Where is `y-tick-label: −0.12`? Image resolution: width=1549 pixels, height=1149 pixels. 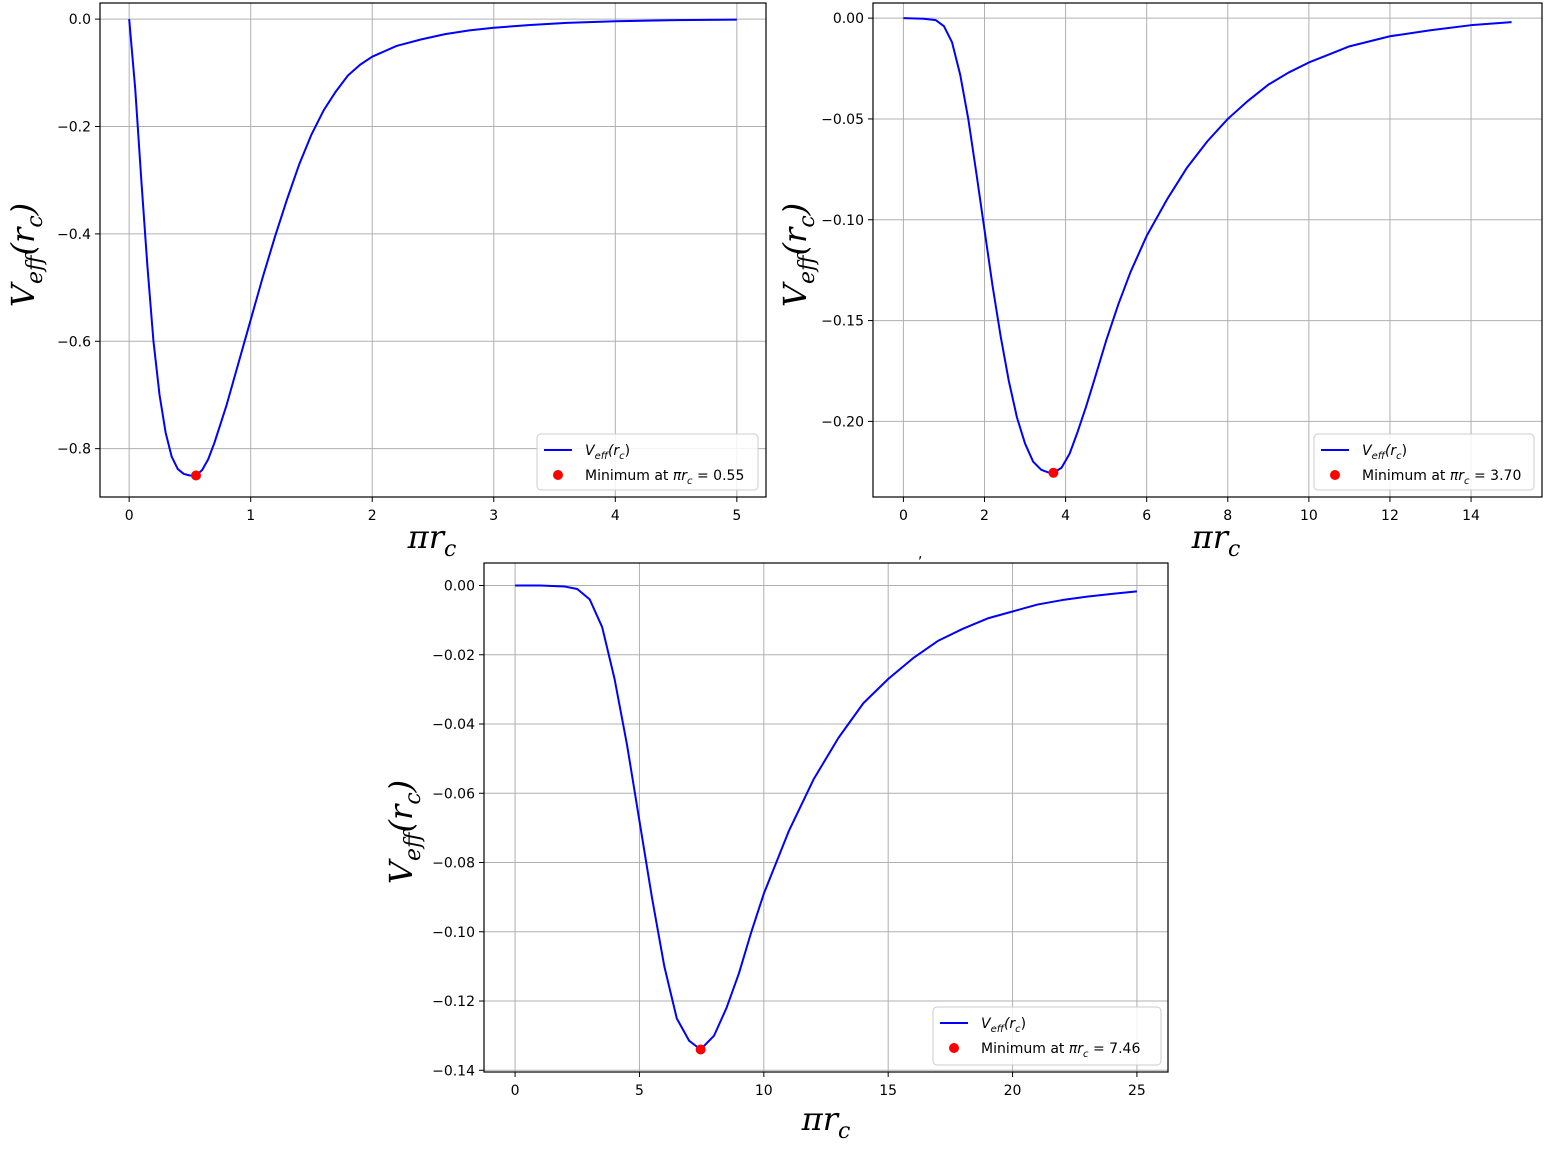 y-tick-label: −0.12 is located at coordinates (453, 1002).